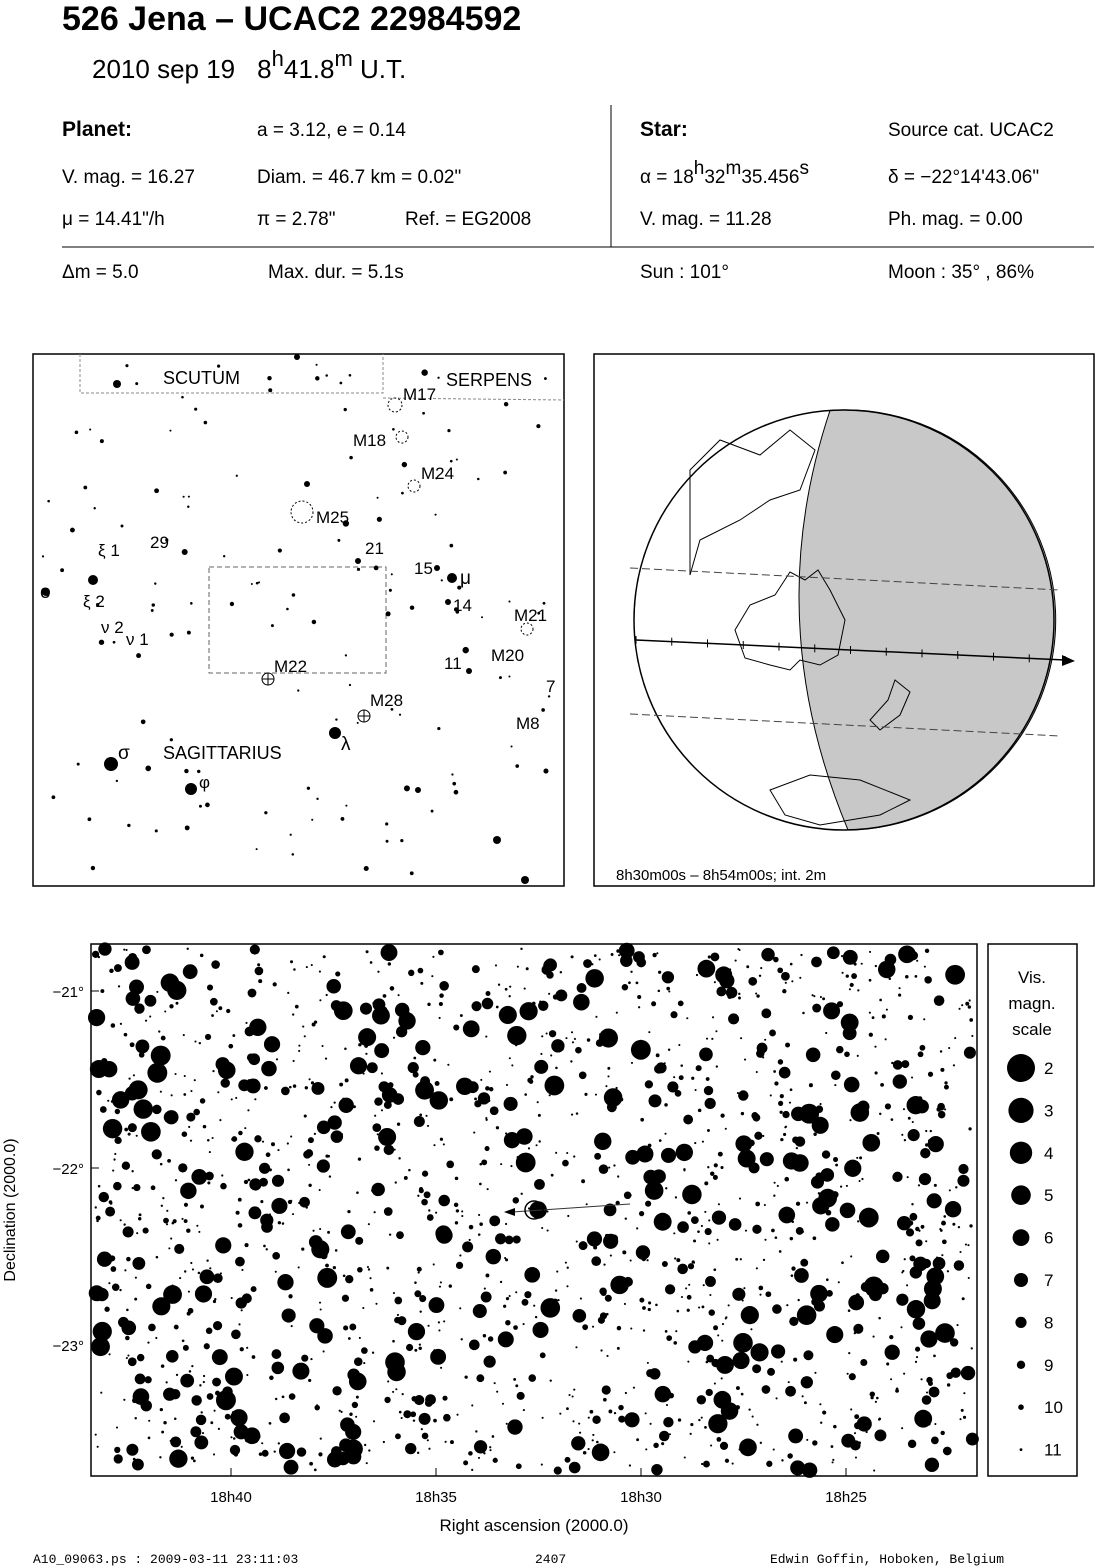 The width and height of the screenshot is (1096, 1568). Describe the element at coordinates (1048, 1153) in the screenshot. I see `legend-label: 4` at that location.